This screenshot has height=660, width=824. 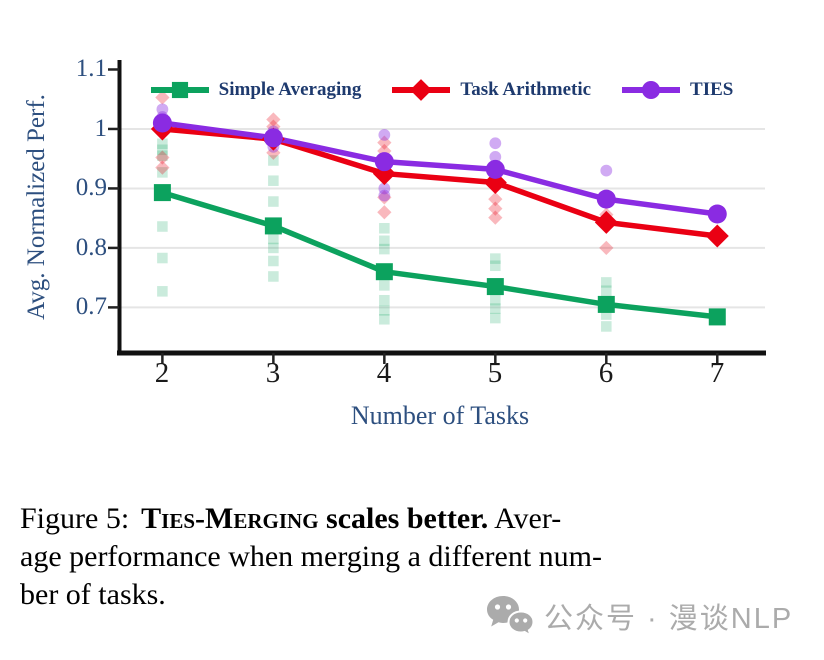 I want to click on x-tick-label: 2, so click(x=162, y=373).